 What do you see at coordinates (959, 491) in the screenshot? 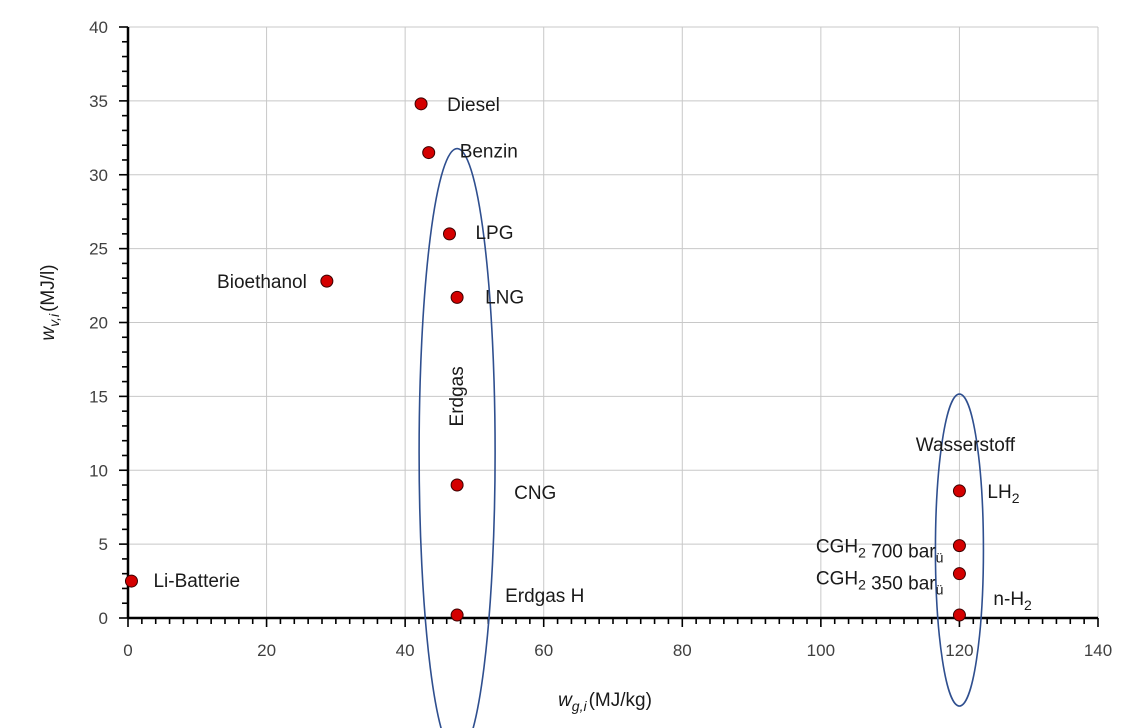
I see `data-point-lh` at bounding box center [959, 491].